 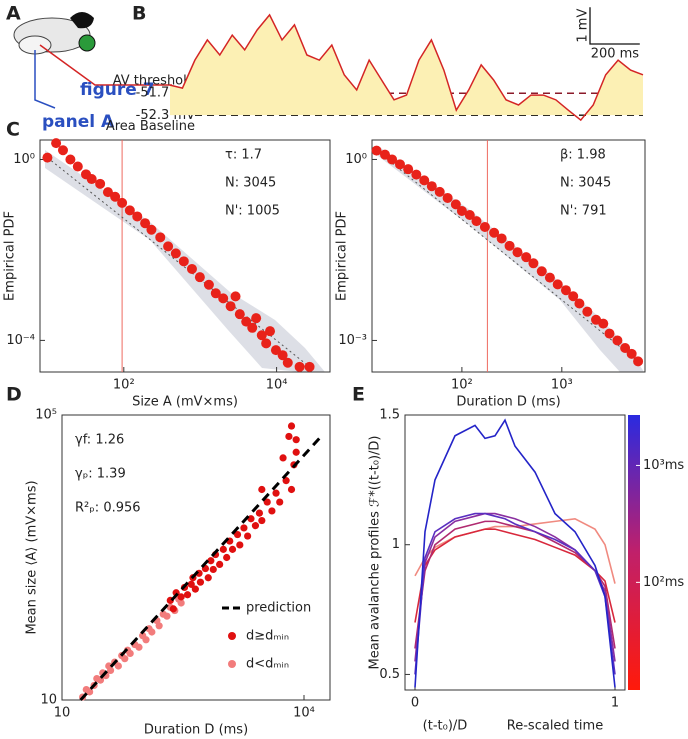 I want to click on x-tick-label: 10³, so click(x=562, y=385).